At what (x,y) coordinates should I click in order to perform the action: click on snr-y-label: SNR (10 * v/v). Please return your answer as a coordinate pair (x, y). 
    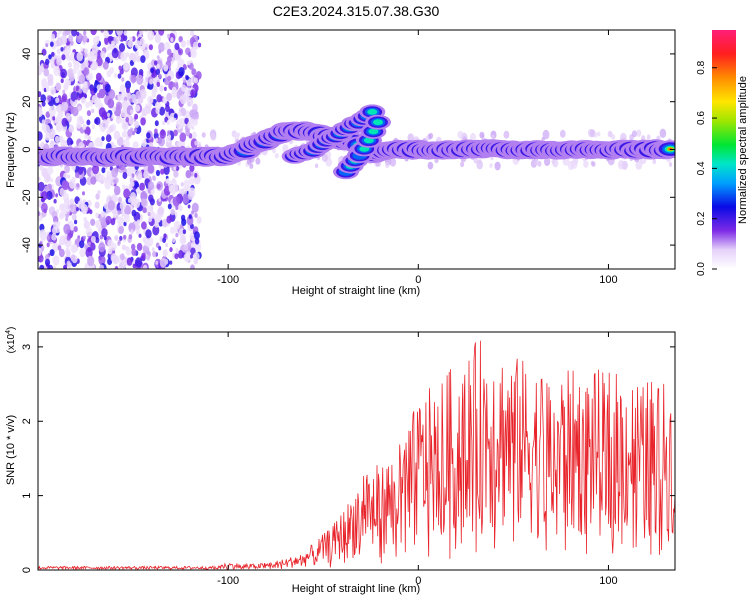
    Looking at the image, I should click on (11, 450).